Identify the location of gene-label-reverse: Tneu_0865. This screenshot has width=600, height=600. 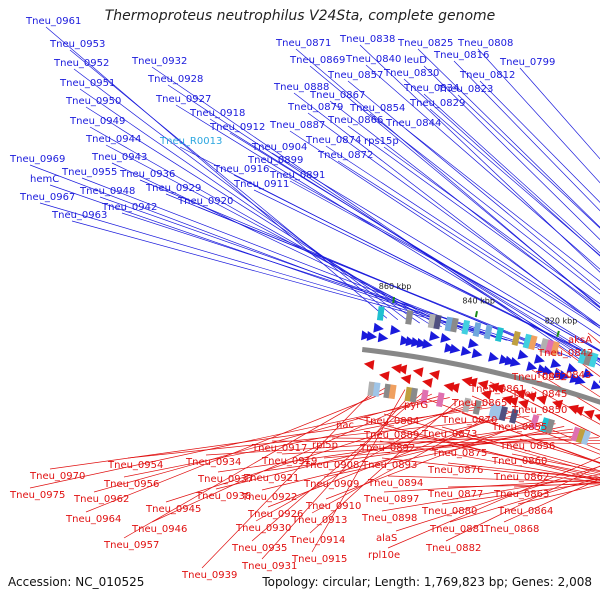
(479, 403).